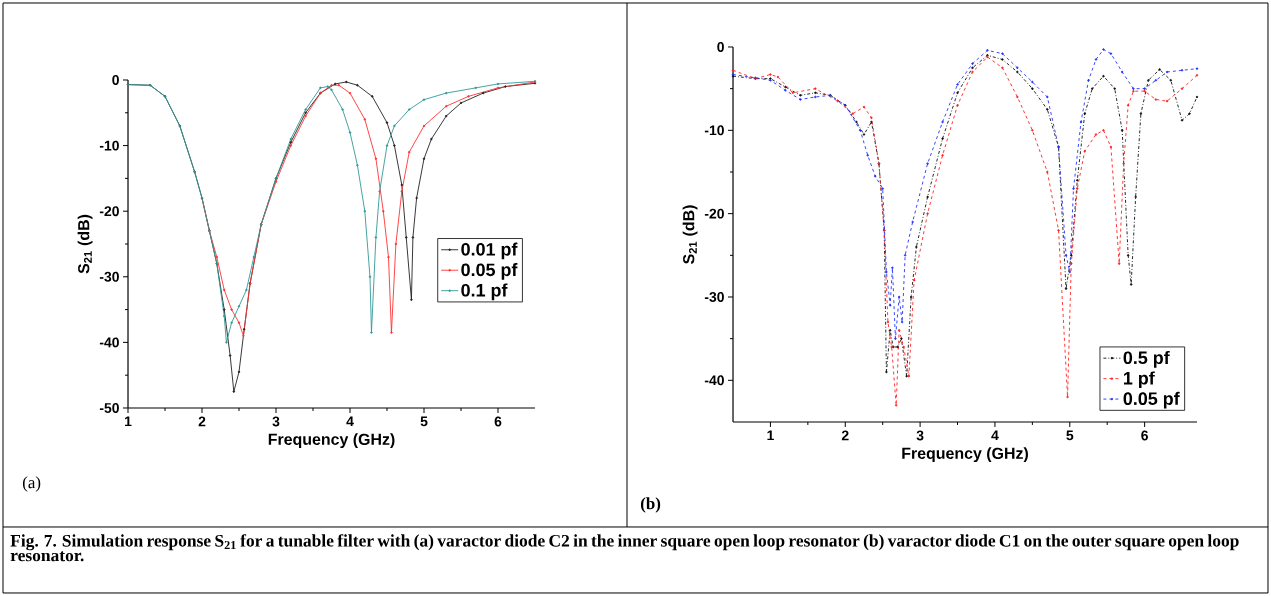 Image resolution: width=1271 pixels, height=596 pixels. Describe the element at coordinates (31, 484) in the screenshot. I see `text: (a)` at that location.